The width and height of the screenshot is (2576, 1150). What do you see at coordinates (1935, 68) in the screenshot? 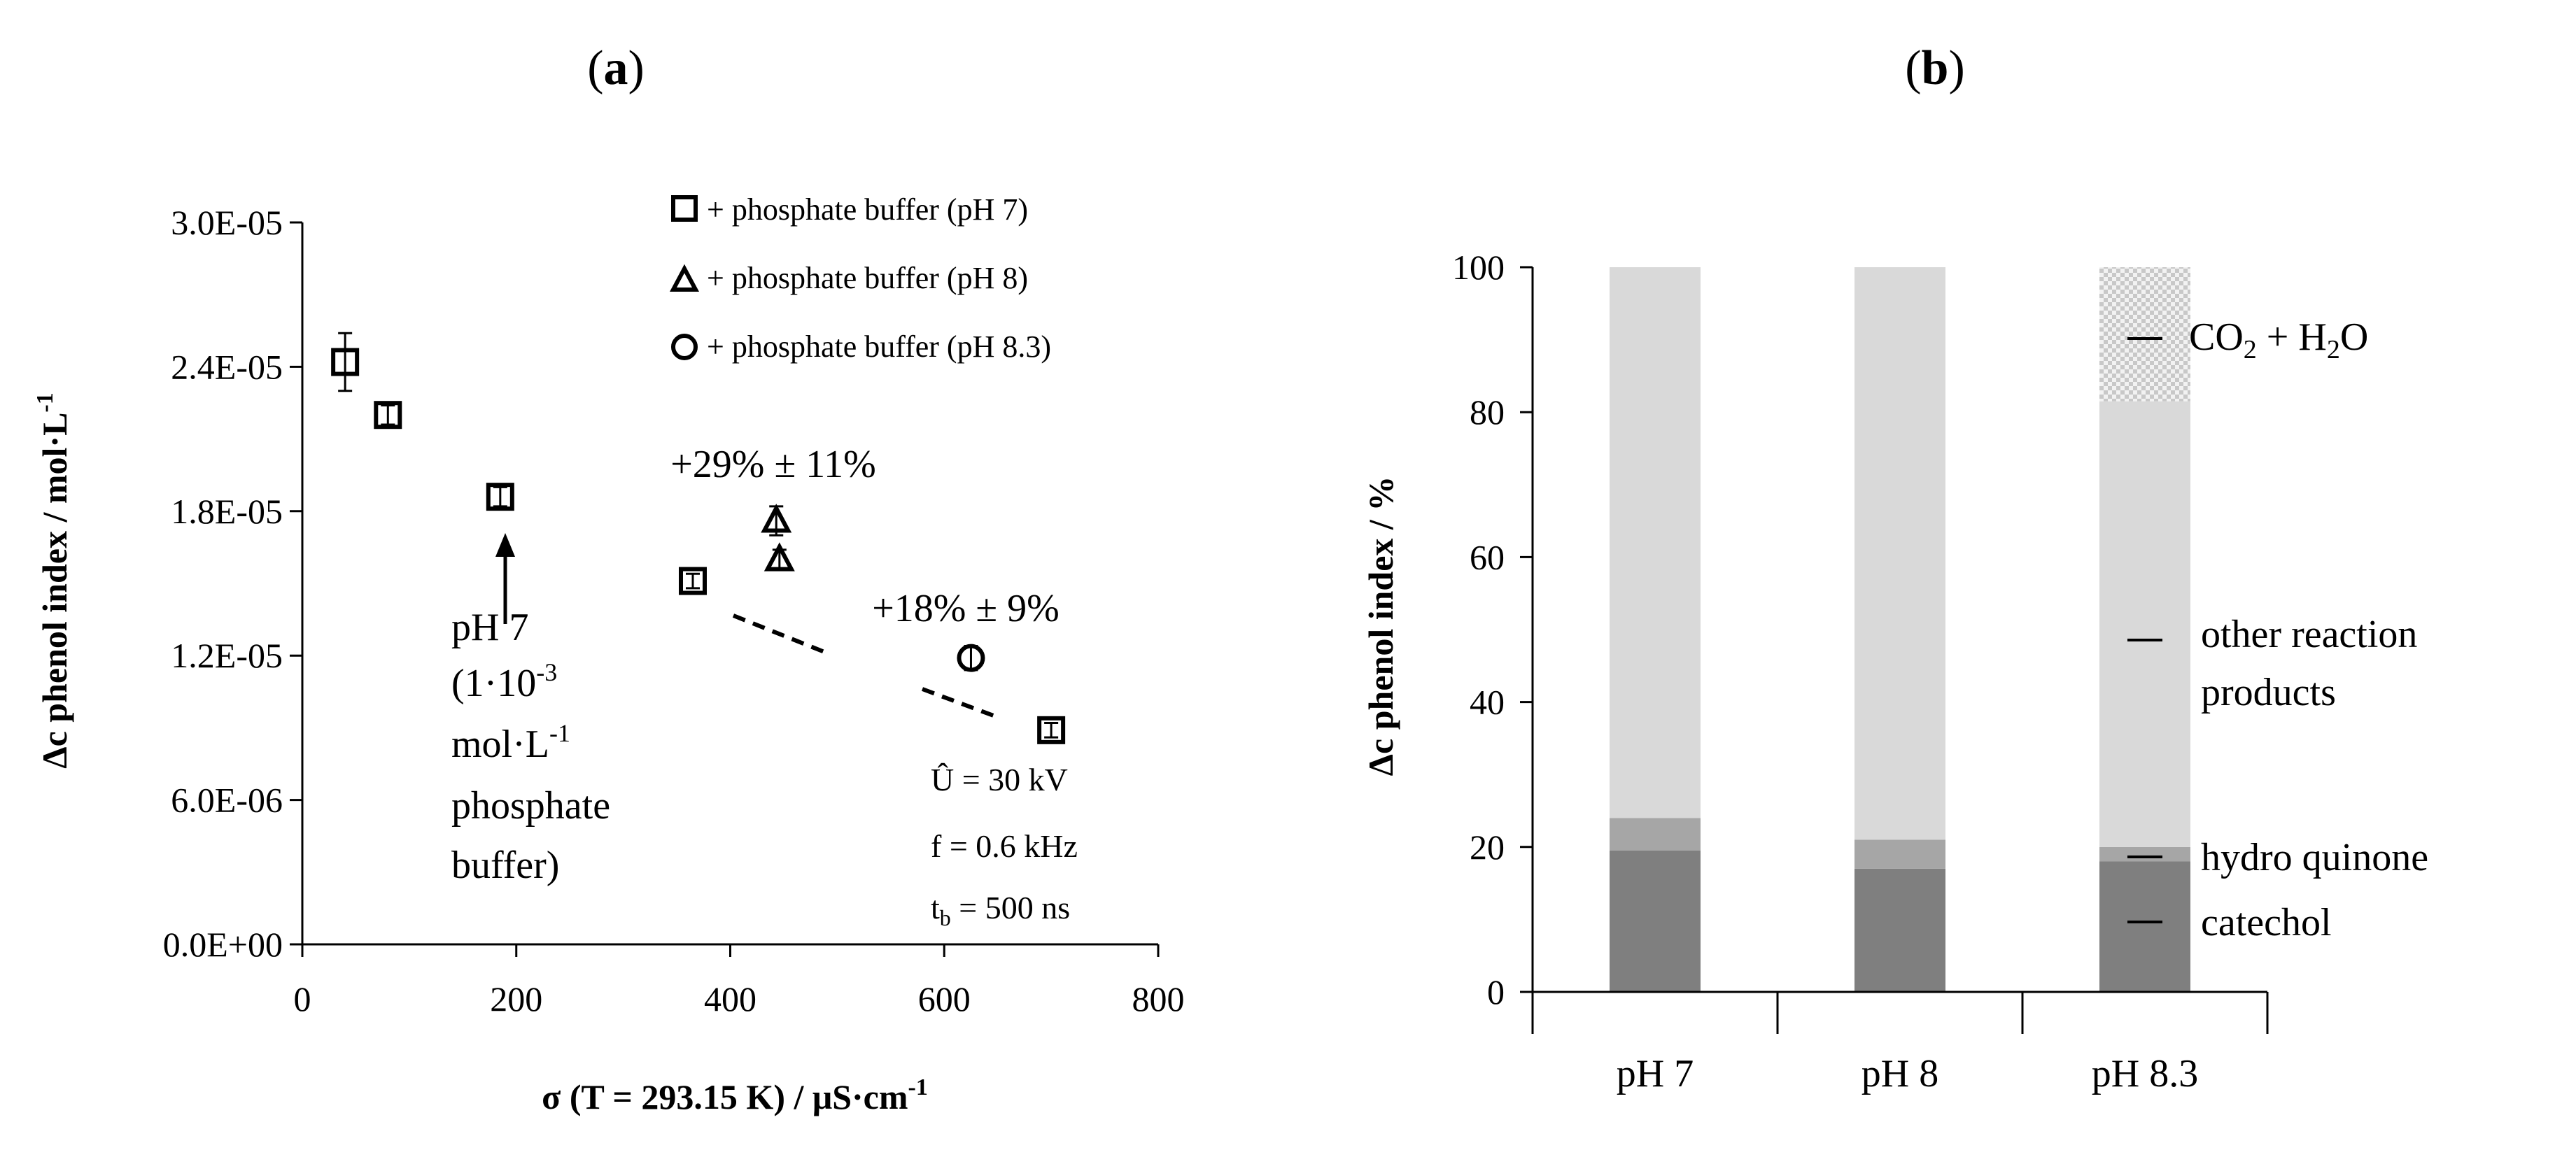
I see `panel-label-b: (b)` at bounding box center [1935, 68].